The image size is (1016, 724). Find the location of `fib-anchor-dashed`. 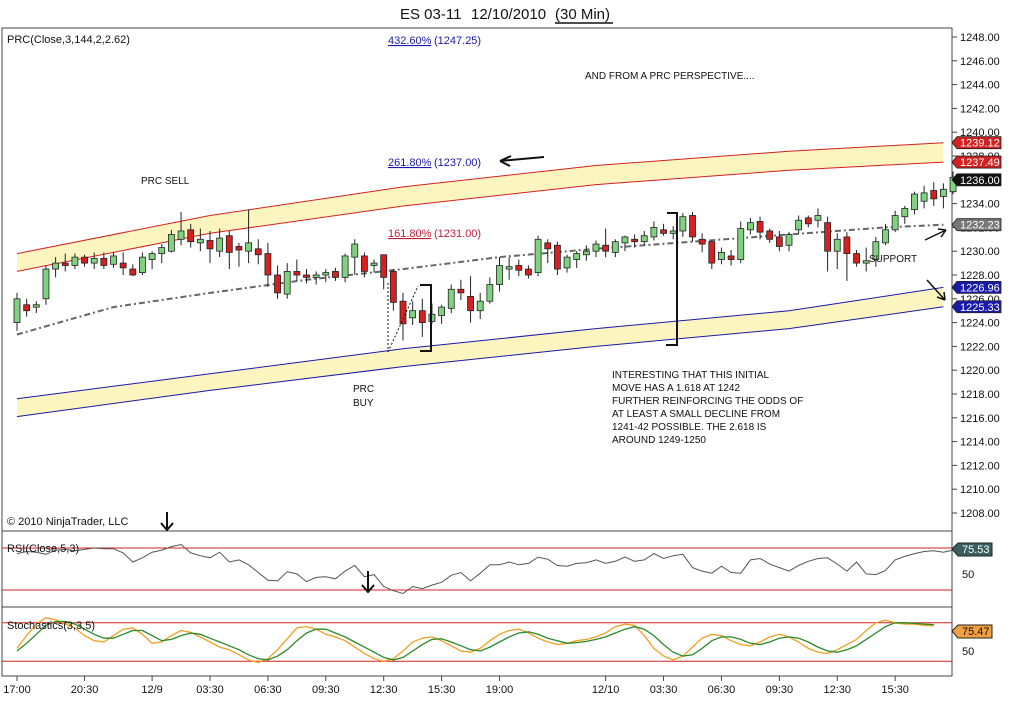

fib-anchor-dashed is located at coordinates (403, 318).